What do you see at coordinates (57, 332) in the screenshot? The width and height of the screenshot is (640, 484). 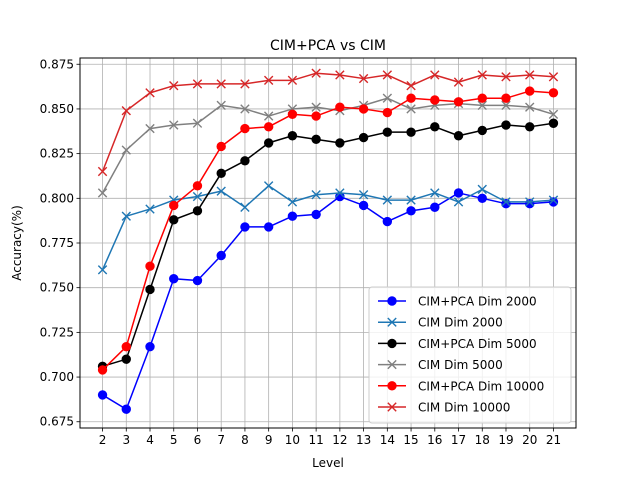 I see `y-tick-label: 0.725` at bounding box center [57, 332].